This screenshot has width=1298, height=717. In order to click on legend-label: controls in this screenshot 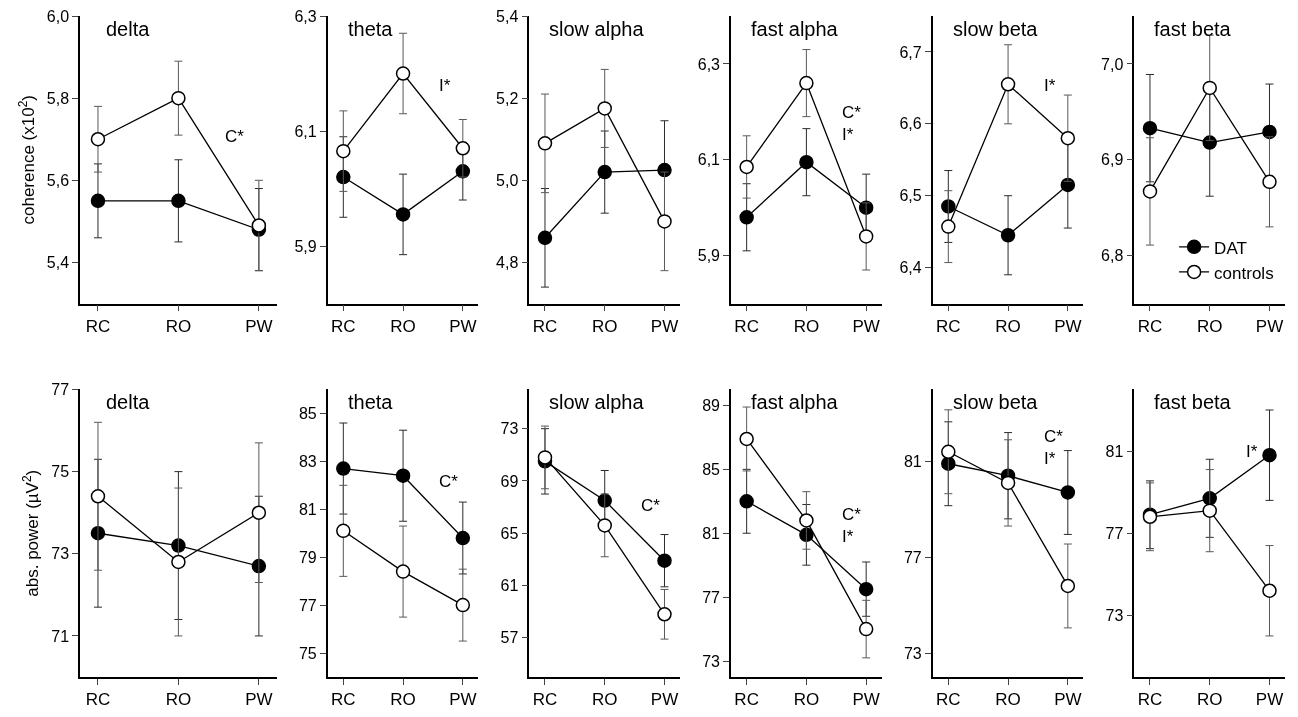, I will do `click(1244, 273)`.